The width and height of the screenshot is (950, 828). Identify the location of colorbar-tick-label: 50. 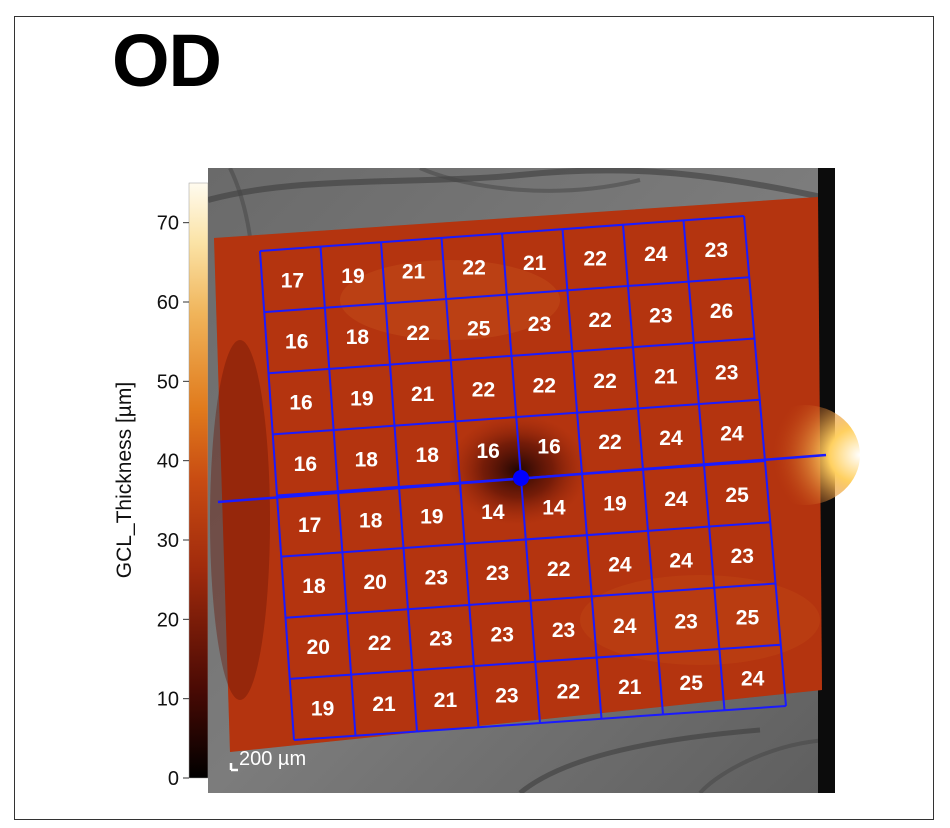
(168, 382).